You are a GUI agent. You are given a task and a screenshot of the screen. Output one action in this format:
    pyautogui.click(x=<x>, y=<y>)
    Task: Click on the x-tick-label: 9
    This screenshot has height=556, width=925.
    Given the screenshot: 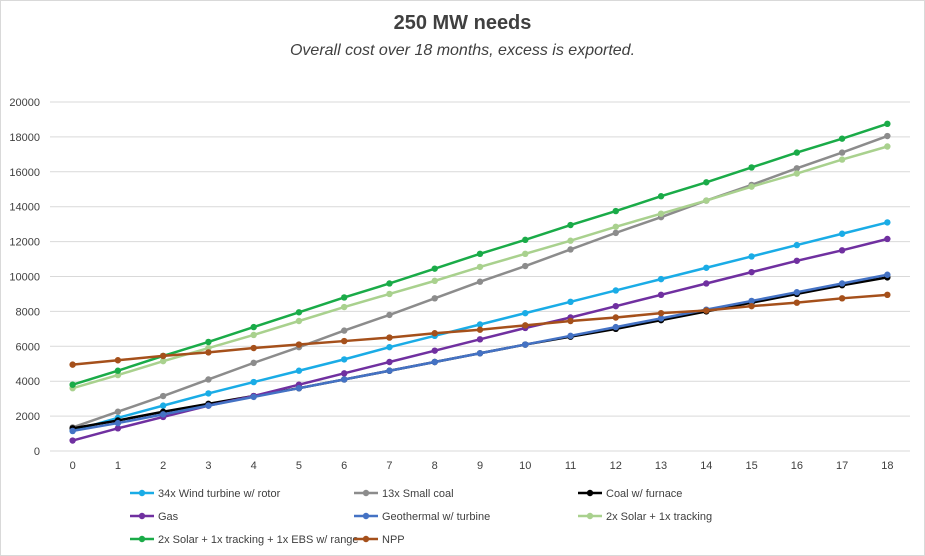 What is the action you would take?
    pyautogui.click(x=480, y=466)
    